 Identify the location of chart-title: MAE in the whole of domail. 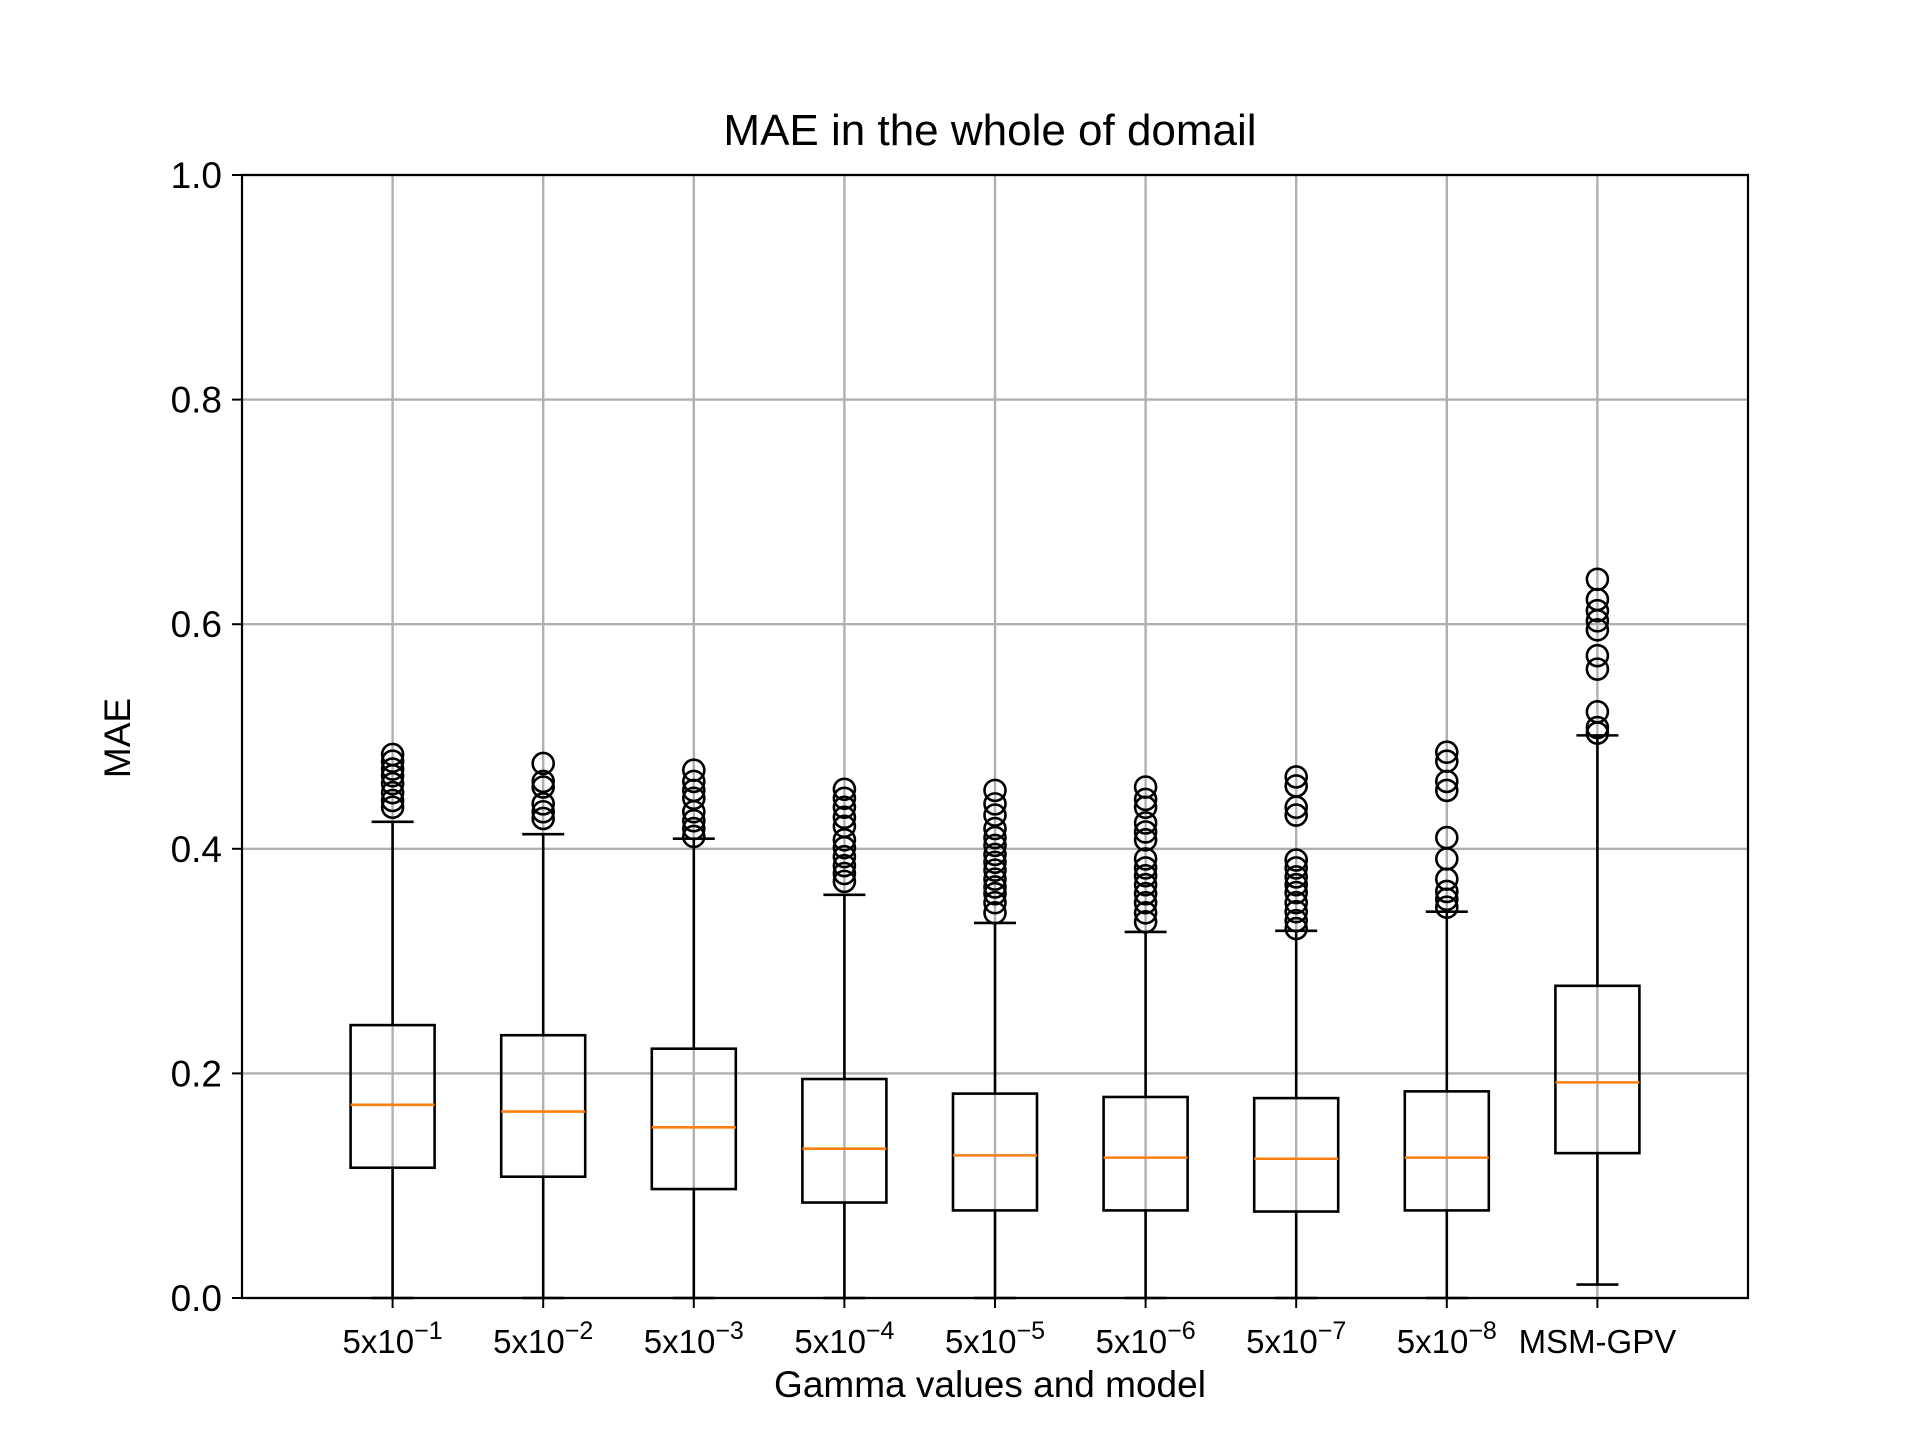
(989, 130).